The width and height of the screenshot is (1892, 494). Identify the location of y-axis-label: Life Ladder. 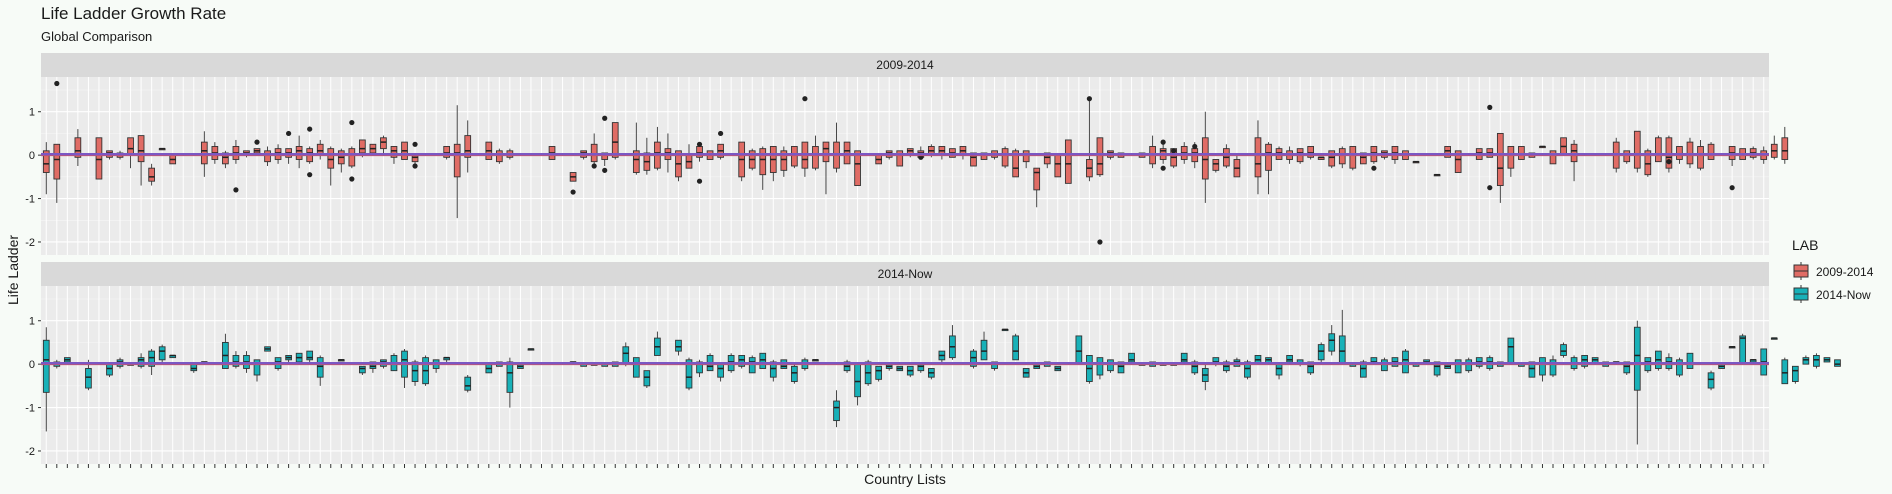
(13, 270).